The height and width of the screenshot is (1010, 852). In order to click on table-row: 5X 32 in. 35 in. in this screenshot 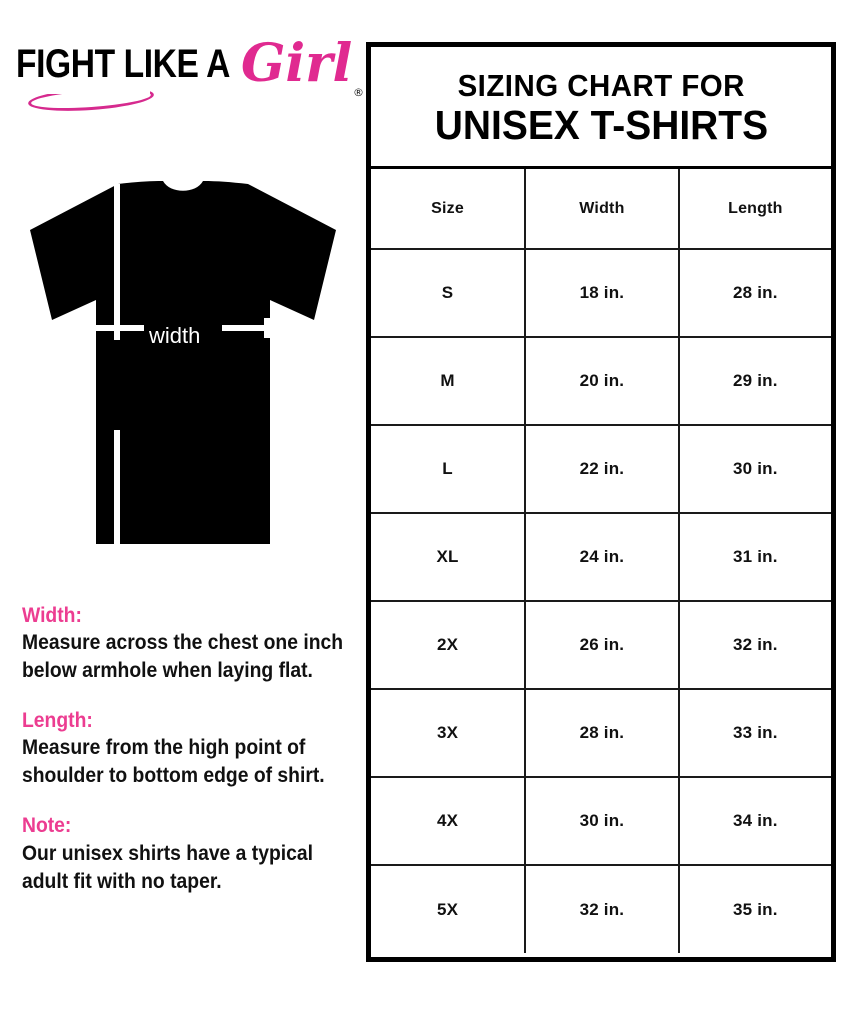, I will do `click(601, 908)`.